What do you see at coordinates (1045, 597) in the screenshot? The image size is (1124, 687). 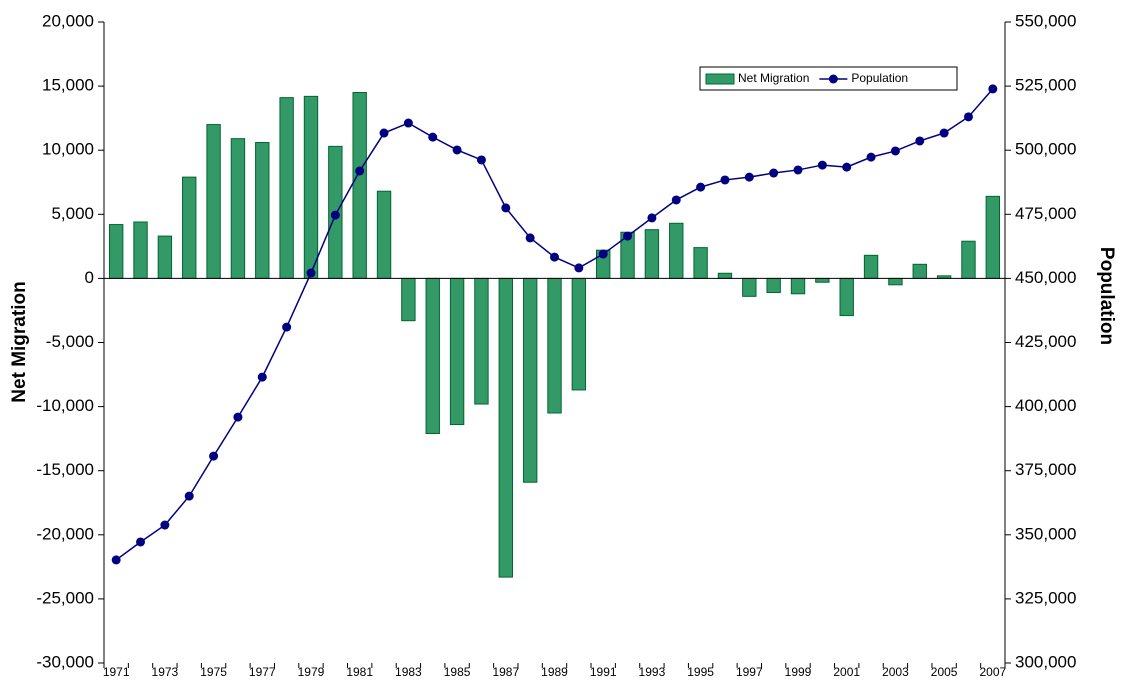 I see `y2-tick-label: 325,000` at bounding box center [1045, 597].